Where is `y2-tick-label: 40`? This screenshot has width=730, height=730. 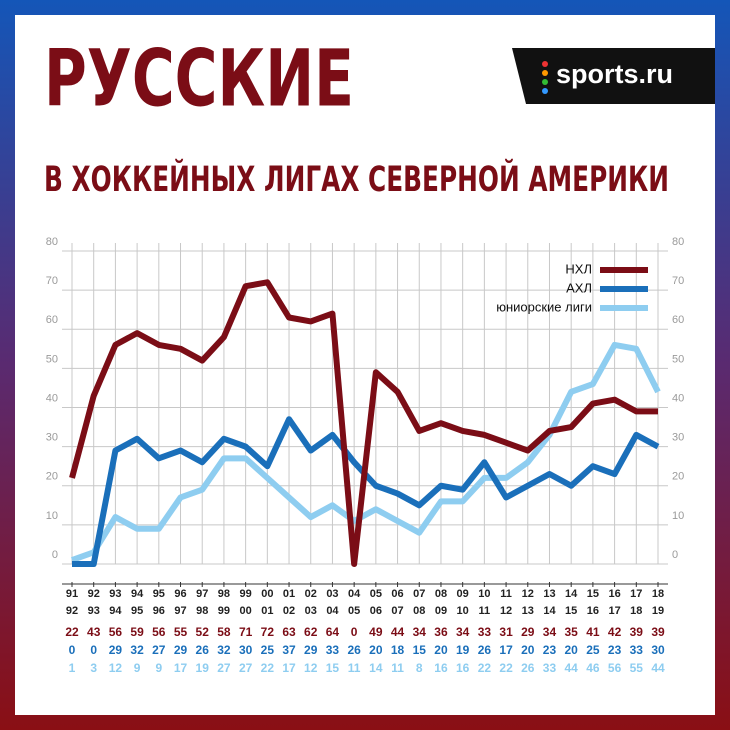 y2-tick-label: 40 is located at coordinates (678, 398).